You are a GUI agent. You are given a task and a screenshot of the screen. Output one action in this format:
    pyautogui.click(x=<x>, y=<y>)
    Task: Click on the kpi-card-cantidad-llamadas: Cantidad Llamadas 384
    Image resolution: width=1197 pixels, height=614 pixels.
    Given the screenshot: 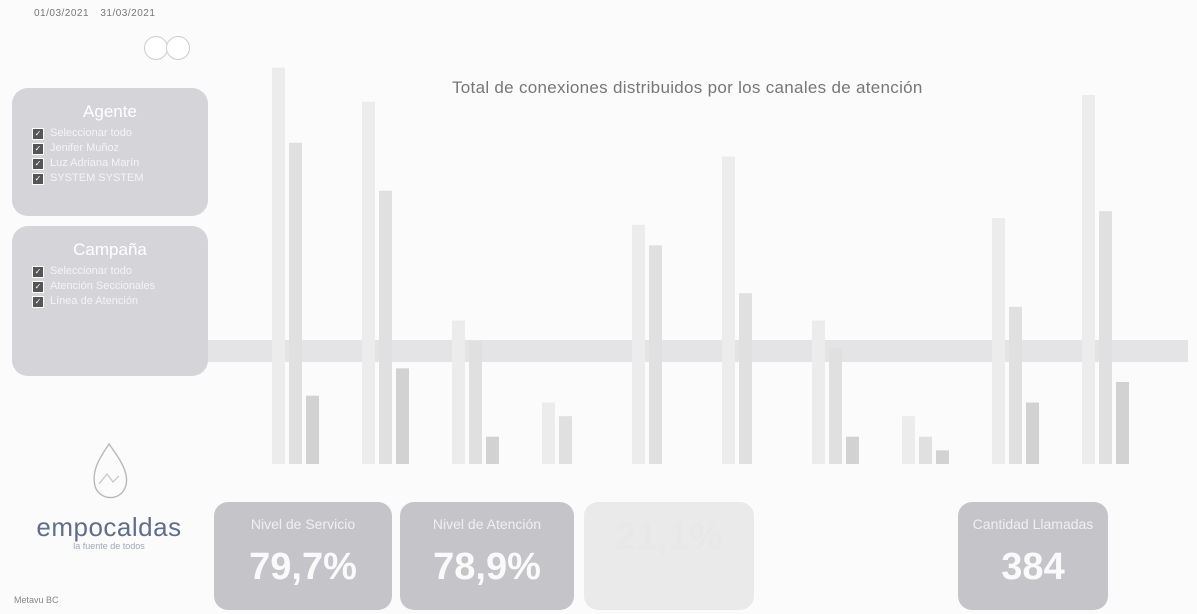 What is the action you would take?
    pyautogui.click(x=1033, y=556)
    